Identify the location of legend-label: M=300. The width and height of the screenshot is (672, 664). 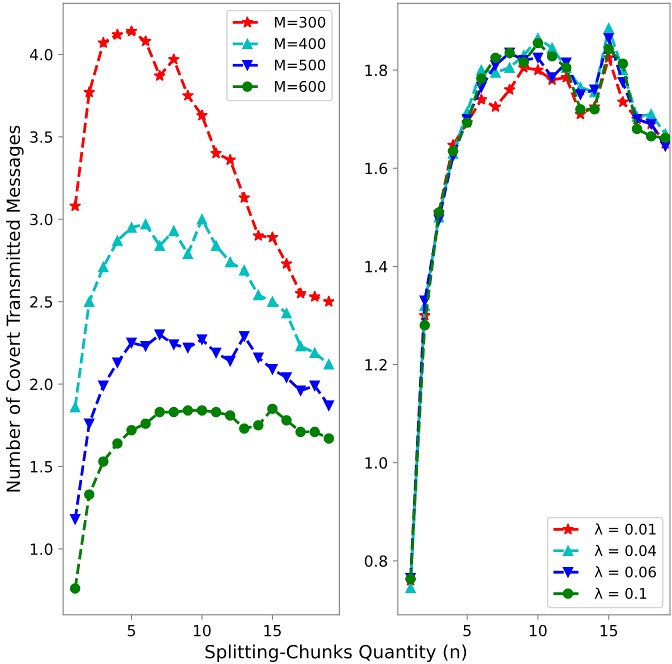
(300, 22).